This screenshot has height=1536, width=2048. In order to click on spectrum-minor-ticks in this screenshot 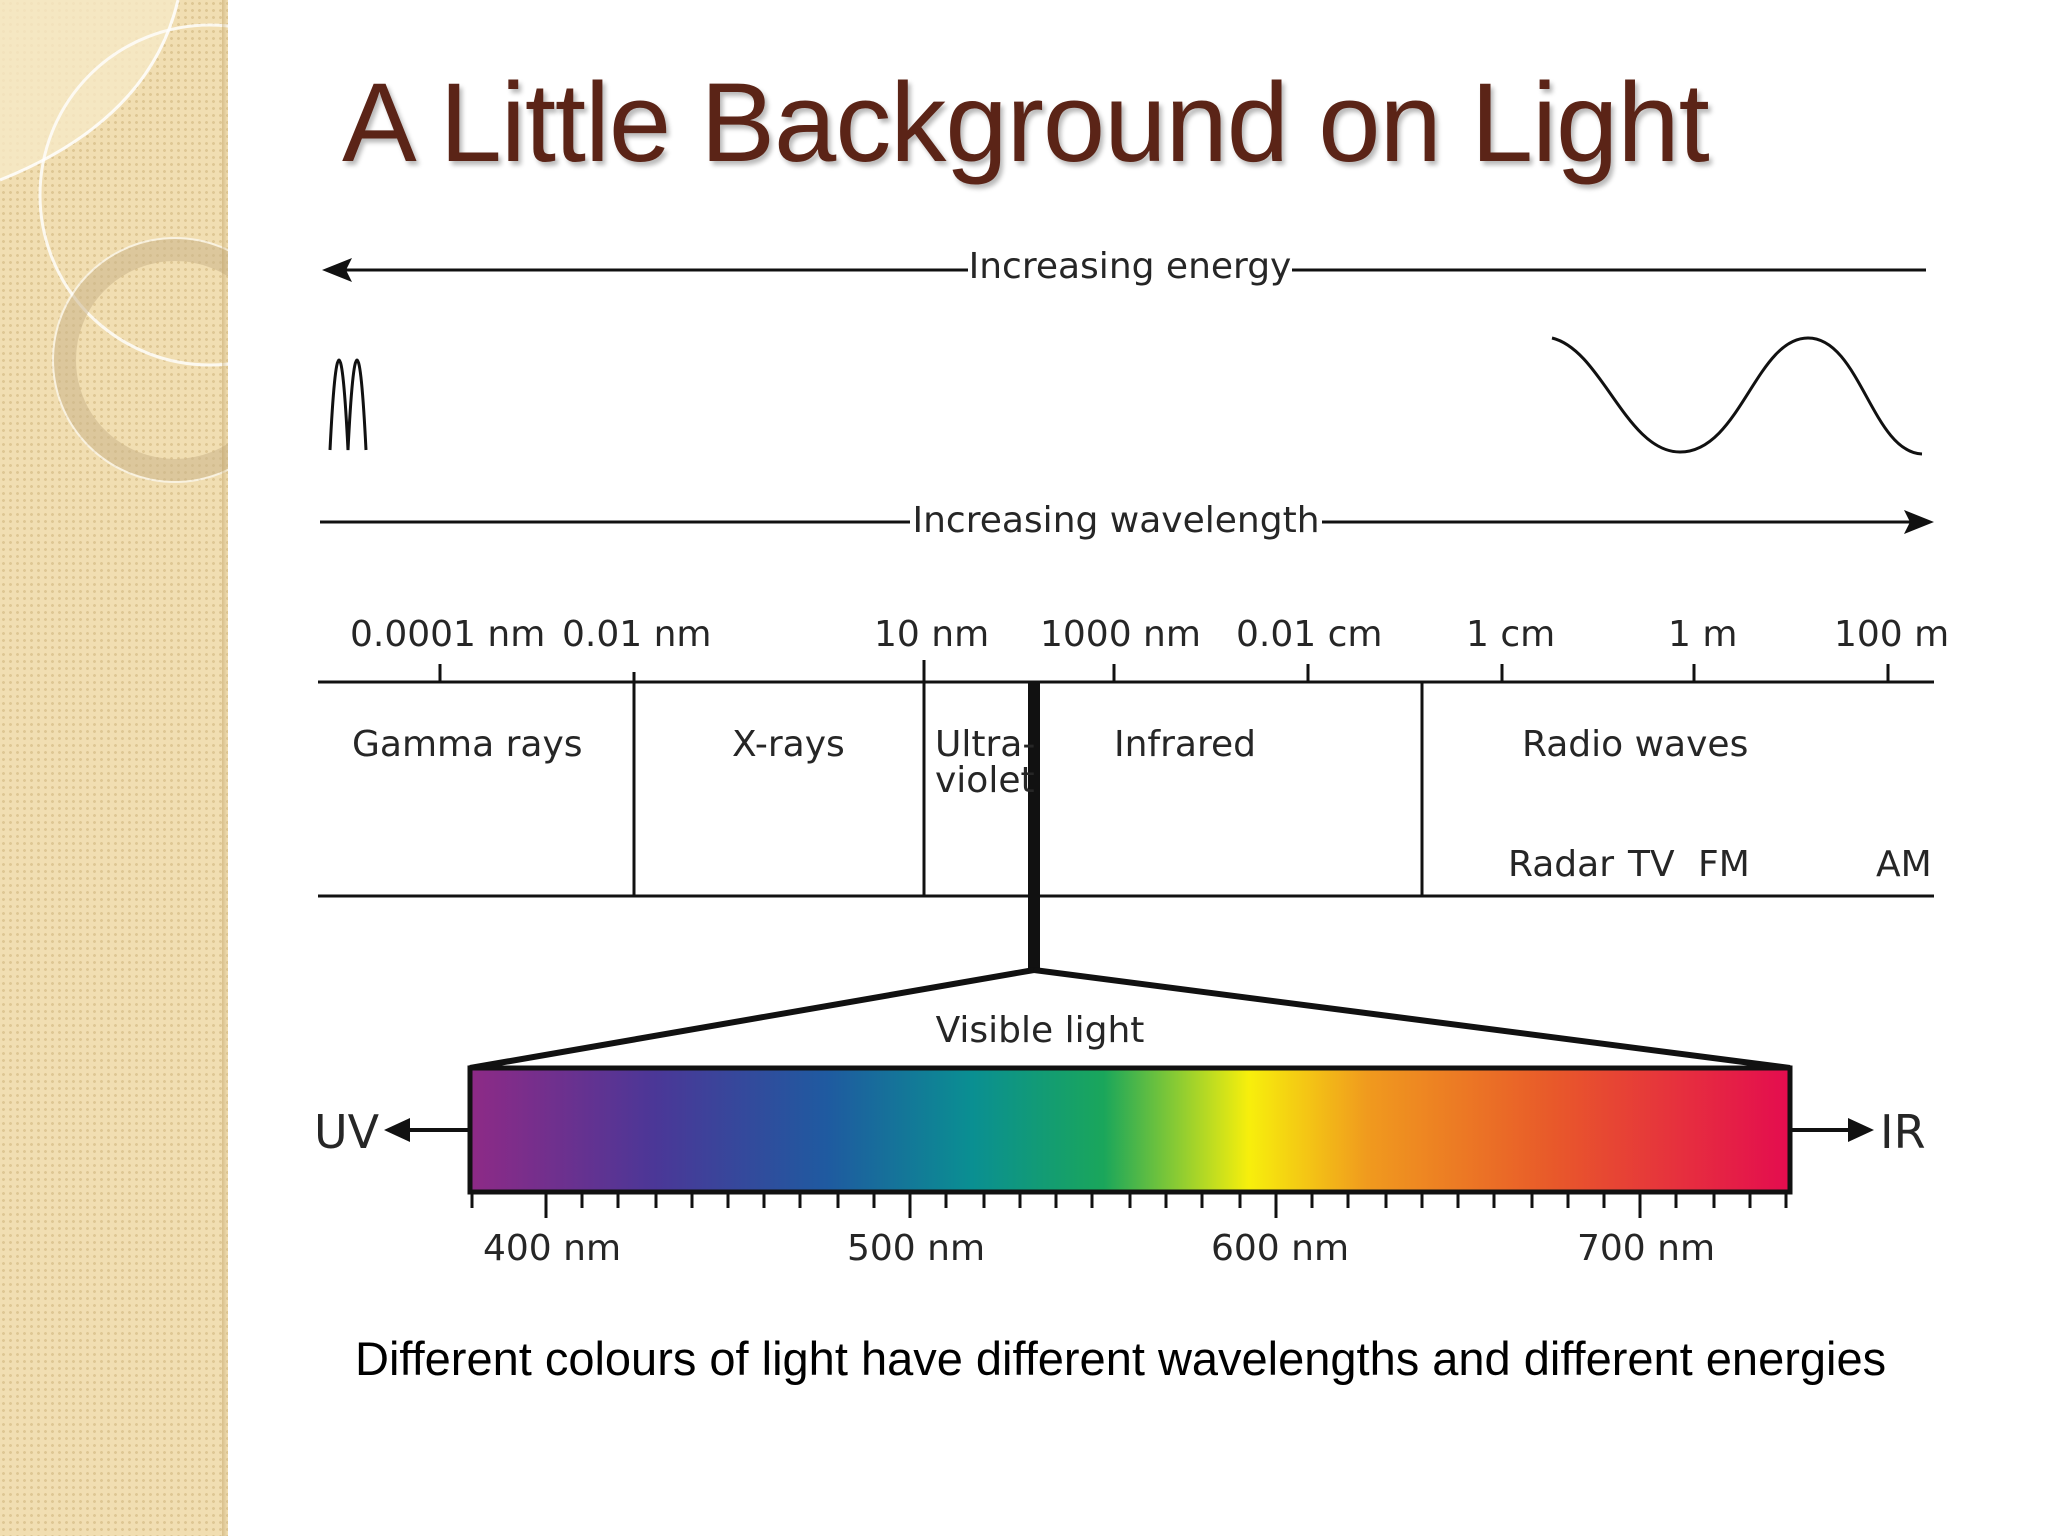, I will do `click(1129, 1200)`.